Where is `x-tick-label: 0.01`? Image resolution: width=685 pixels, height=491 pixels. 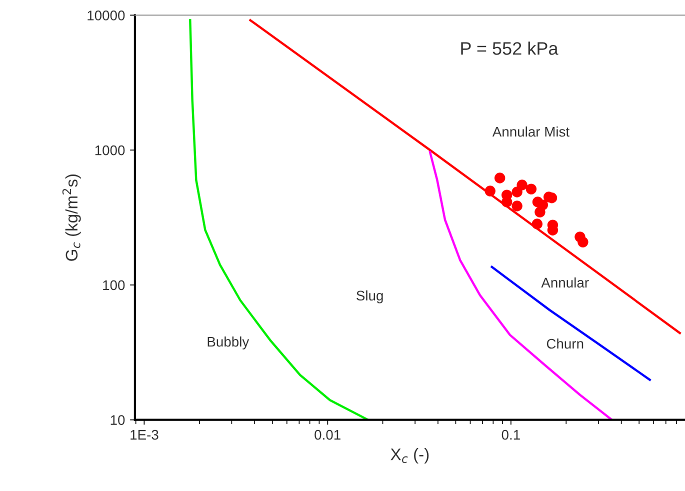
x-tick-label: 0.01 is located at coordinates (327, 435).